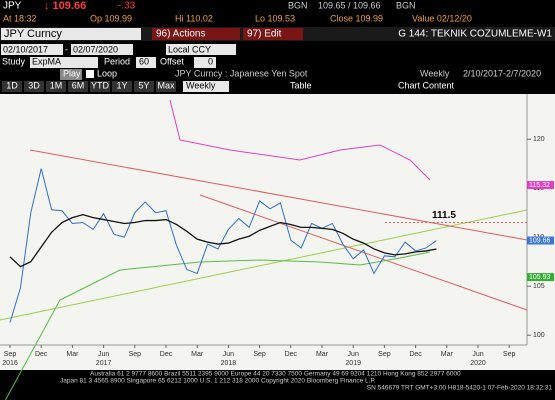 The width and height of the screenshot is (555, 400). I want to click on tab-label: 1D, so click(12, 85).